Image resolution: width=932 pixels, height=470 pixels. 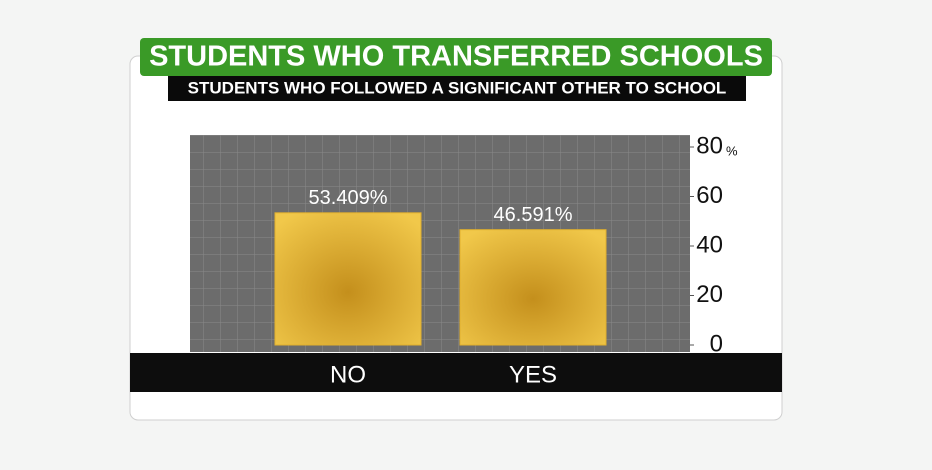 What do you see at coordinates (456, 372) in the screenshot?
I see `category-band` at bounding box center [456, 372].